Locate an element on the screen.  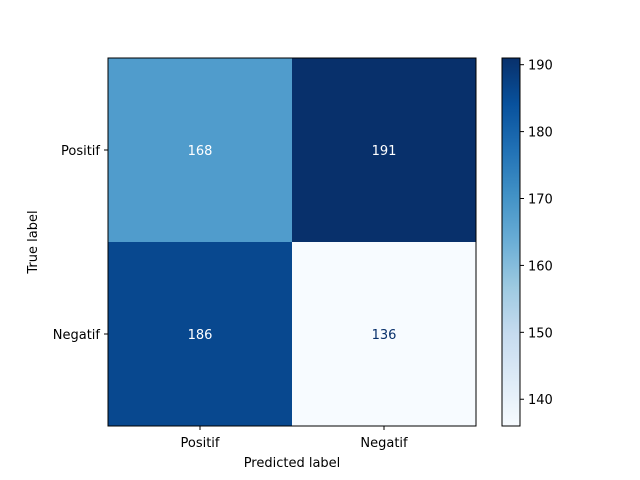
x-tick-label: Negatif is located at coordinates (384, 443).